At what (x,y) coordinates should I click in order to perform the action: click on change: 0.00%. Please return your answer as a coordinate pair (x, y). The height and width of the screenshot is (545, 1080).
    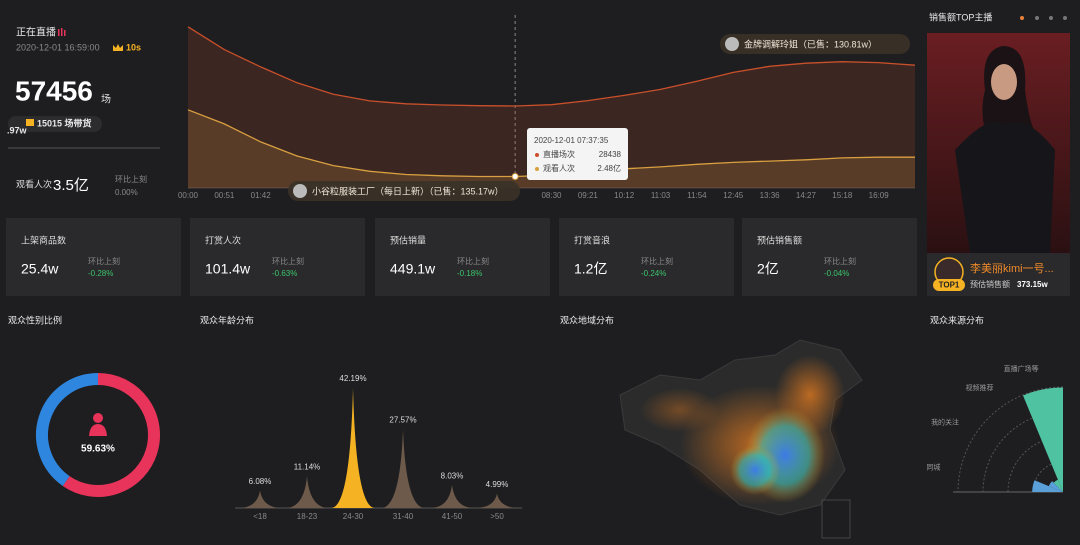
    Looking at the image, I should click on (126, 192).